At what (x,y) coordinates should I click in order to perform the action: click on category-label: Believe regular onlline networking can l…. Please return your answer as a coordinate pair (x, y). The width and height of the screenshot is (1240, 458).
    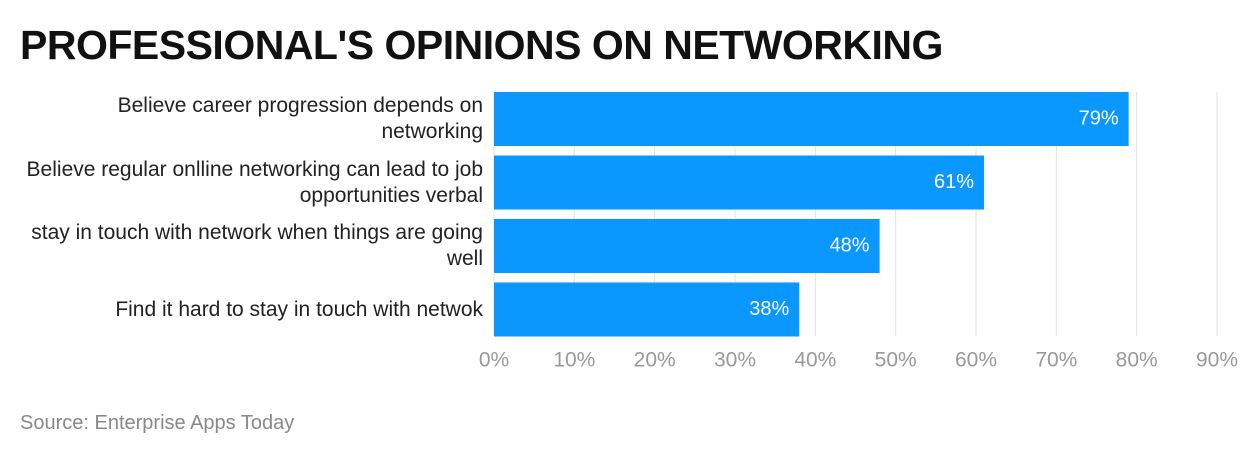
    Looking at the image, I should click on (254, 182).